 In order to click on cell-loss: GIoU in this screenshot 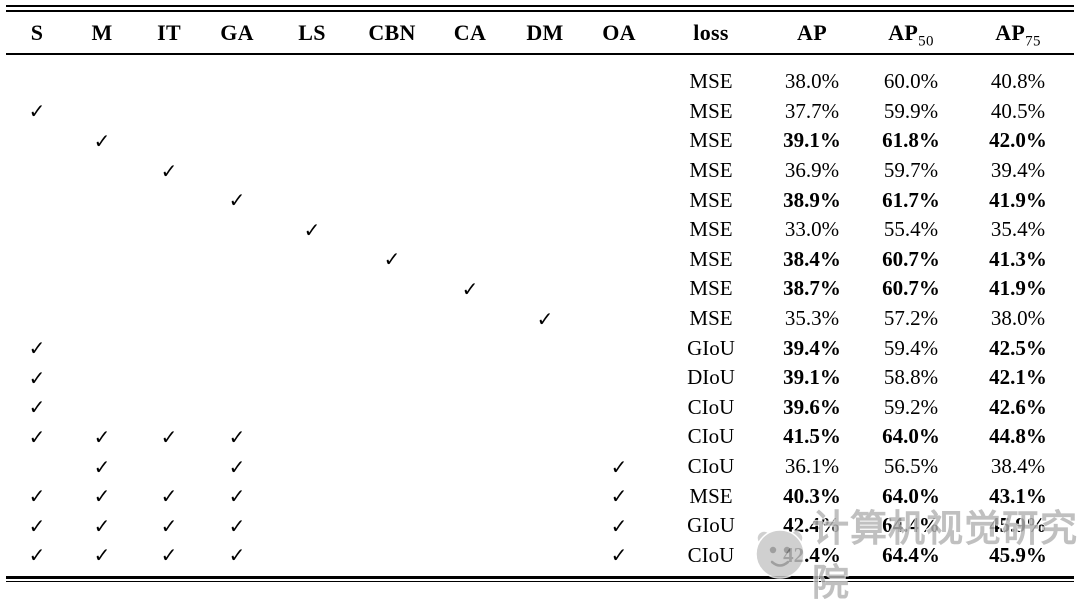, I will do `click(711, 525)`.